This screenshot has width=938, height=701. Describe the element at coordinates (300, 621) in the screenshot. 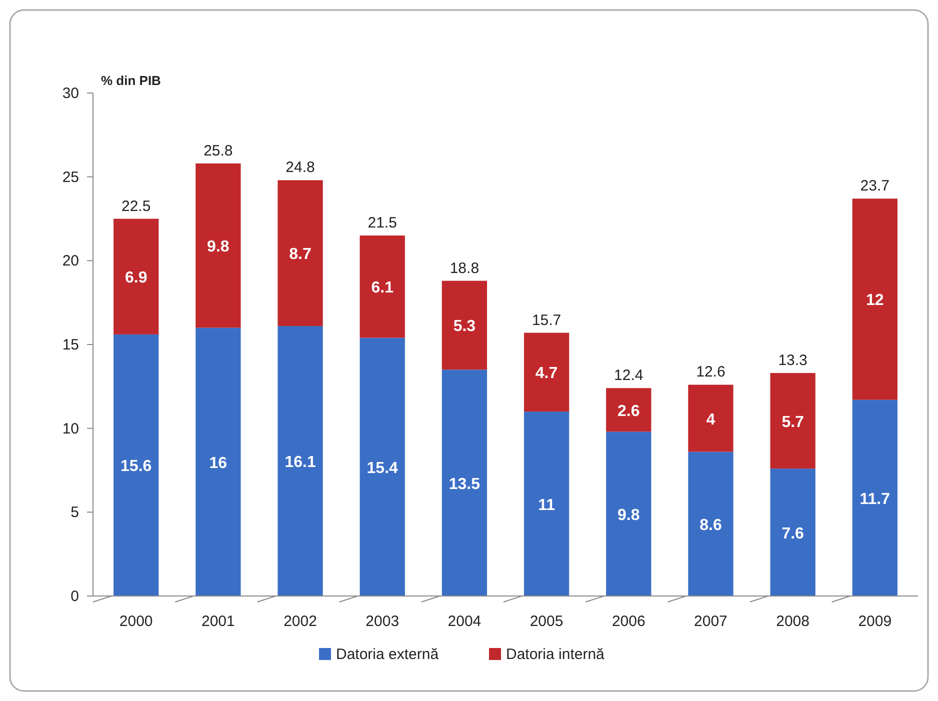

I see `x-tick-label: 2002` at that location.